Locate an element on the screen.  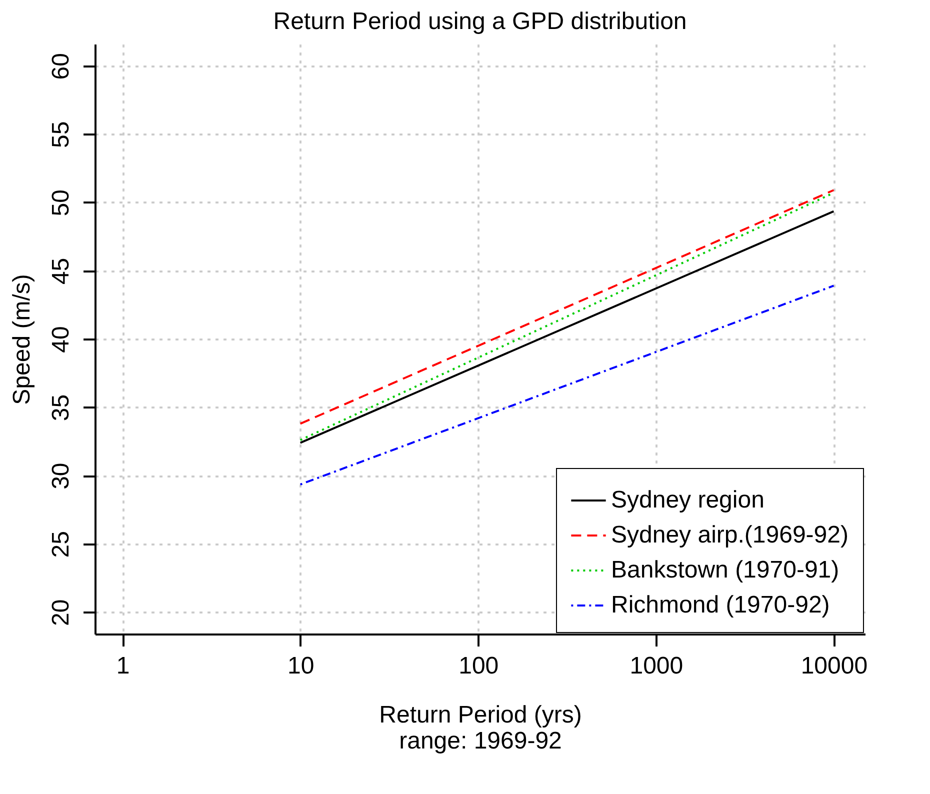
x-tick-label: 100 is located at coordinates (478, 666).